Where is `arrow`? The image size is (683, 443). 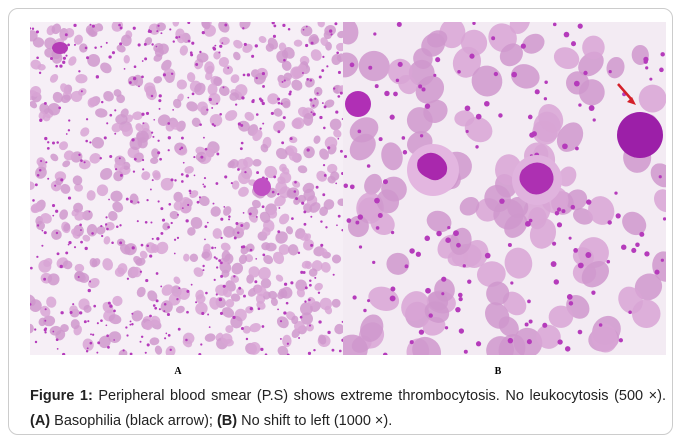
arrow is located at coordinates (625, 92).